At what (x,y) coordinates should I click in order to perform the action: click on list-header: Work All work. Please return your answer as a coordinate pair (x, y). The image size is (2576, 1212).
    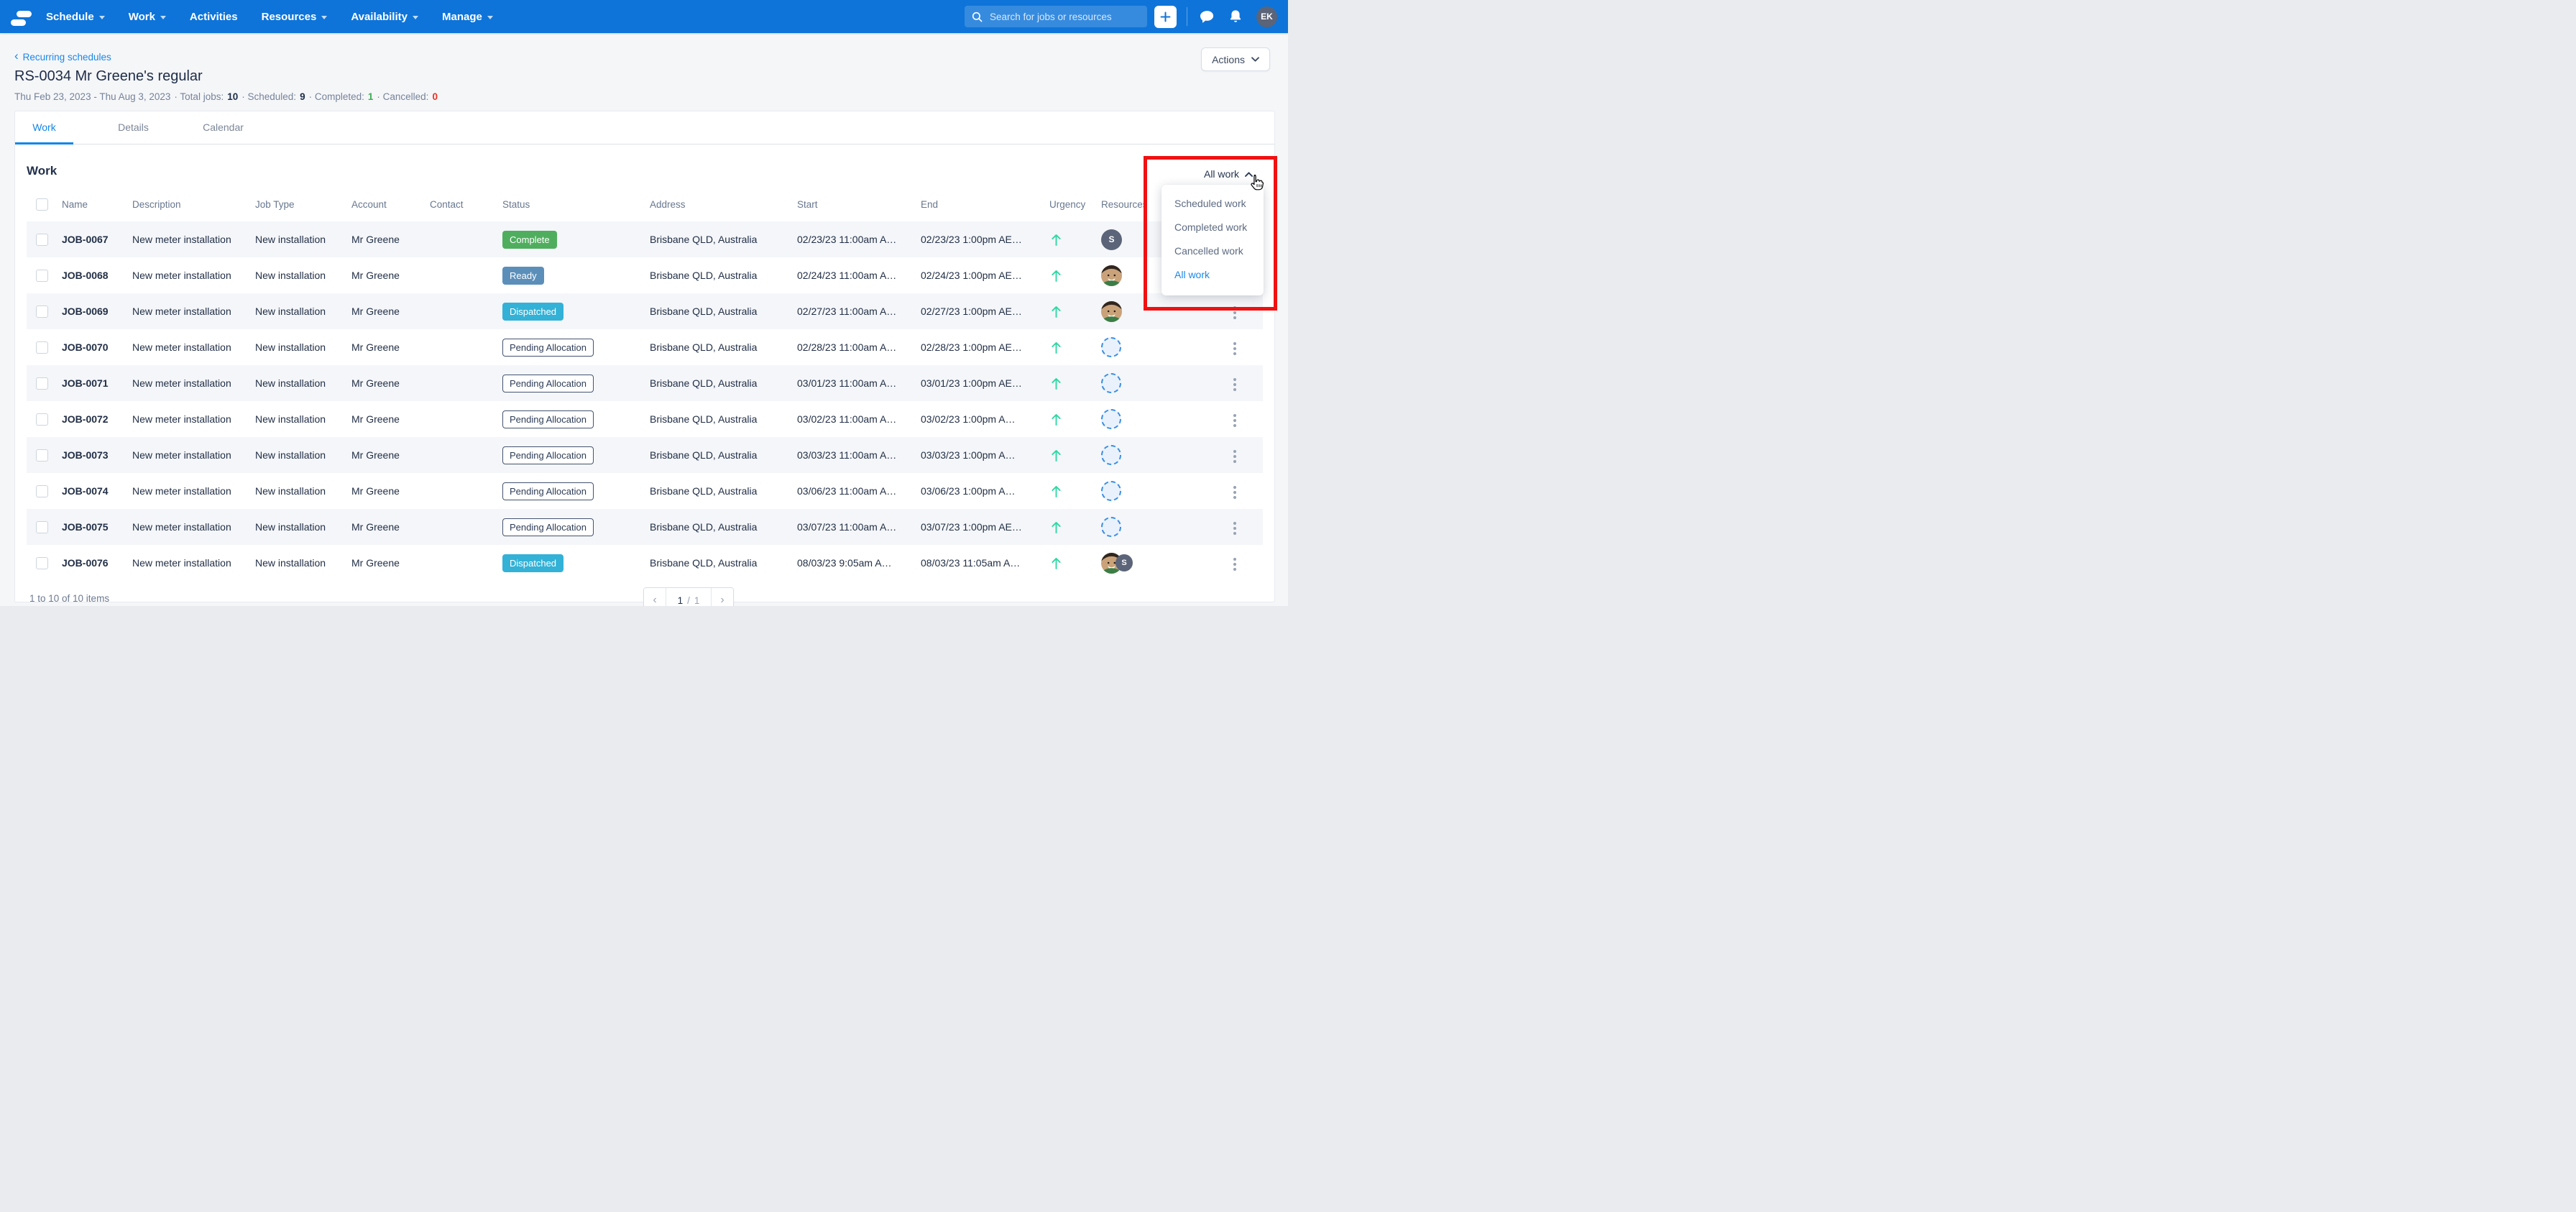
    Looking at the image, I should click on (644, 166).